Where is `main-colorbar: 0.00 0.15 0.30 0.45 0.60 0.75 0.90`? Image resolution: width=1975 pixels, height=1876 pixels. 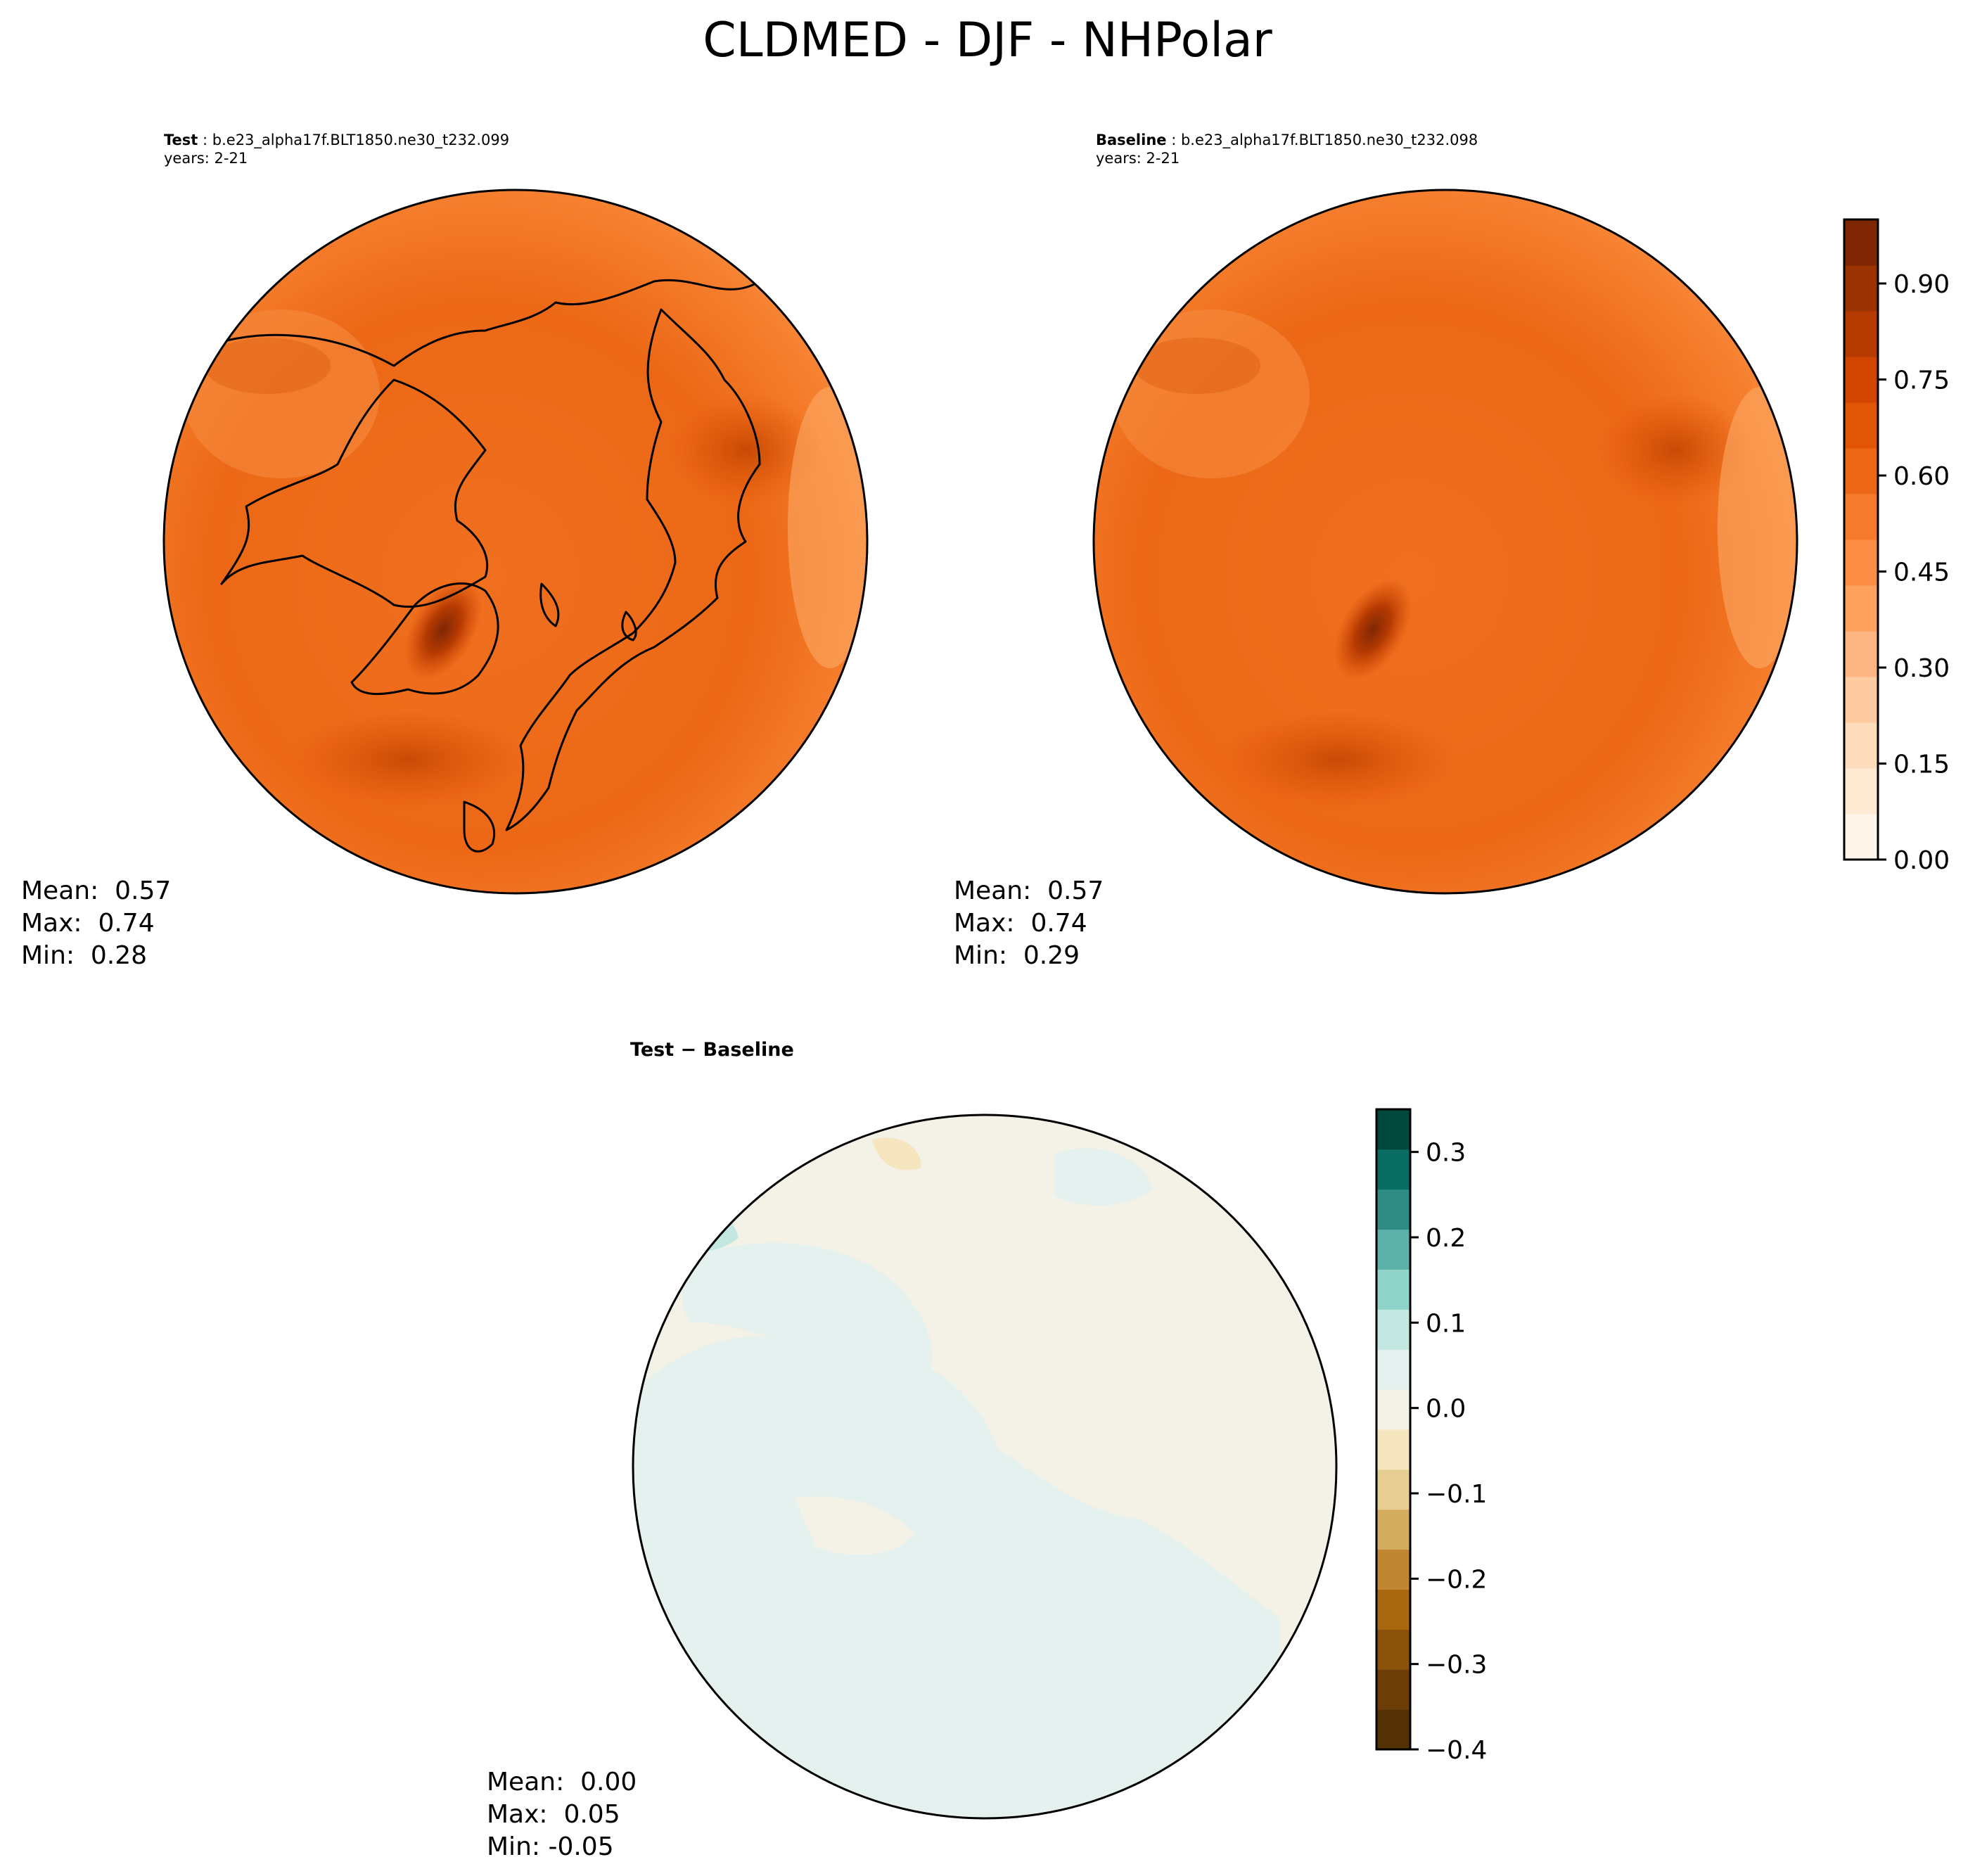 main-colorbar: 0.00 0.15 0.30 0.45 0.60 0.75 0.90 is located at coordinates (1896, 546).